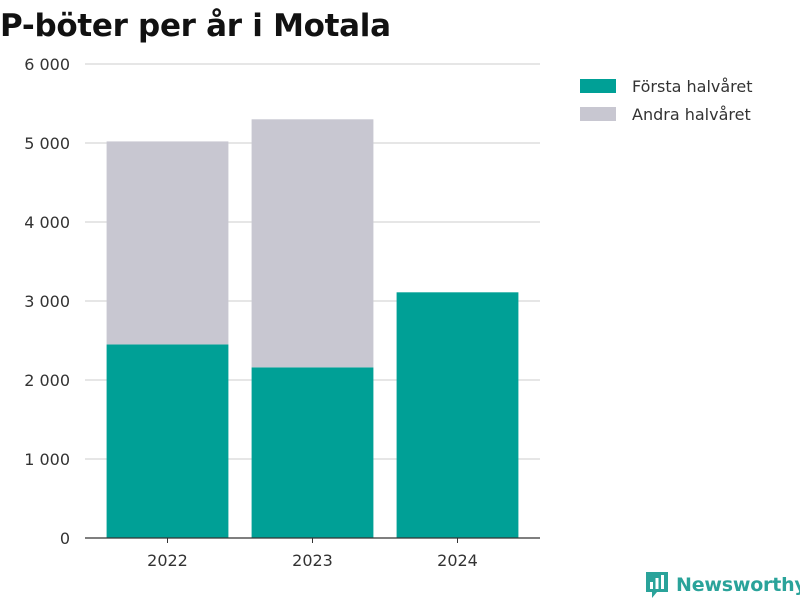  What do you see at coordinates (691, 114) in the screenshot?
I see `legend-label-second-half: Andra halvåret` at bounding box center [691, 114].